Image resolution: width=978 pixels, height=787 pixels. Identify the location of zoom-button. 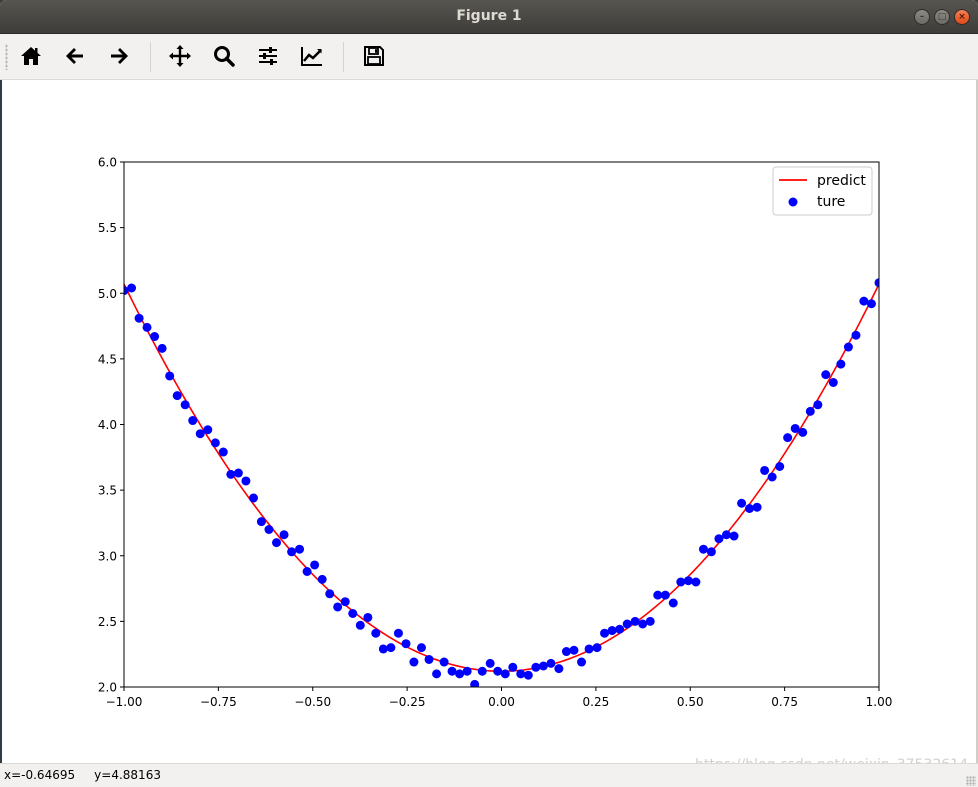
(224, 56).